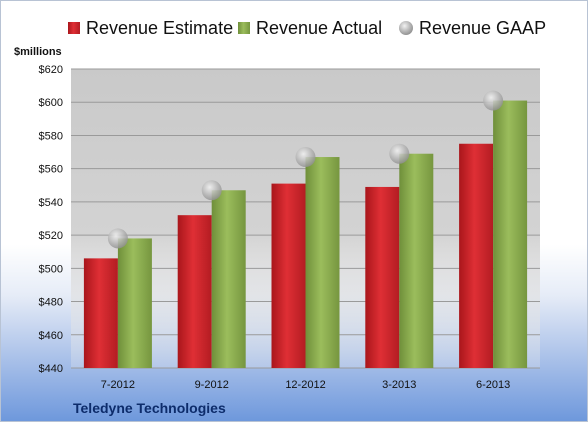 The image size is (588, 422). What do you see at coordinates (51, 136) in the screenshot?
I see `y-tick-label: $580` at bounding box center [51, 136].